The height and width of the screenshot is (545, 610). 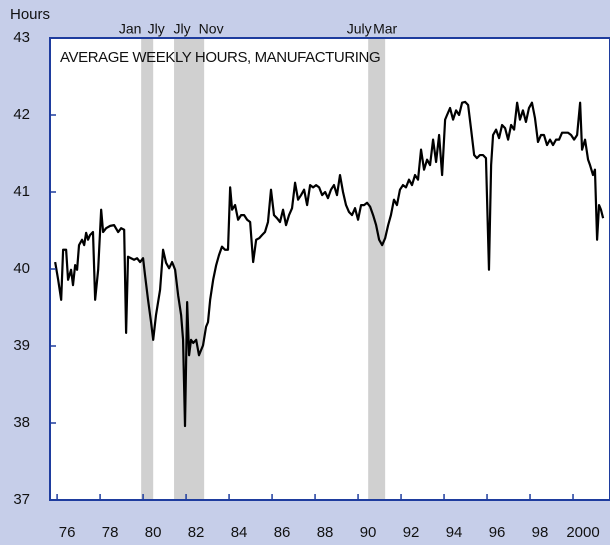 What do you see at coordinates (385, 29) in the screenshot?
I see `recession-end-label: Mar` at bounding box center [385, 29].